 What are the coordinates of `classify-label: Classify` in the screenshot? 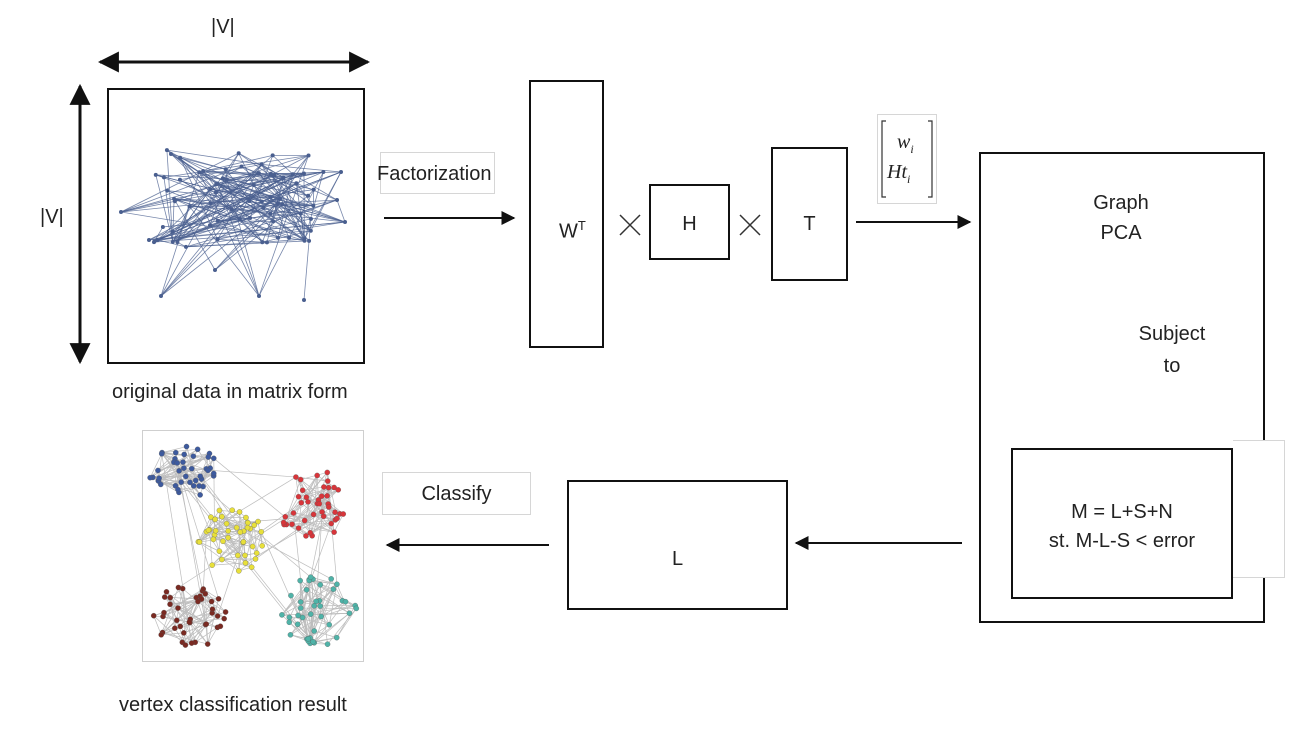 It's located at (456, 494).